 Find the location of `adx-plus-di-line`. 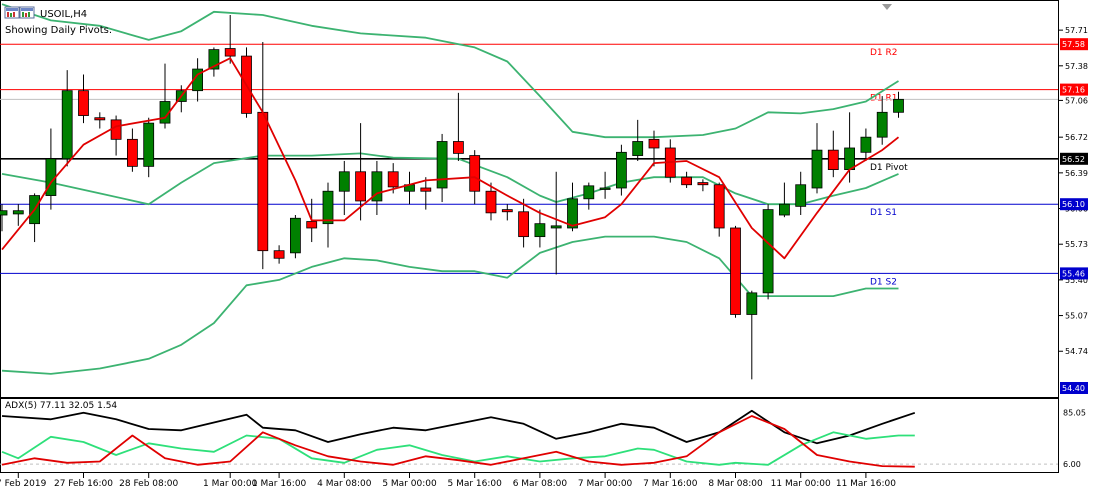

adx-plus-di-line is located at coordinates (458, 448).